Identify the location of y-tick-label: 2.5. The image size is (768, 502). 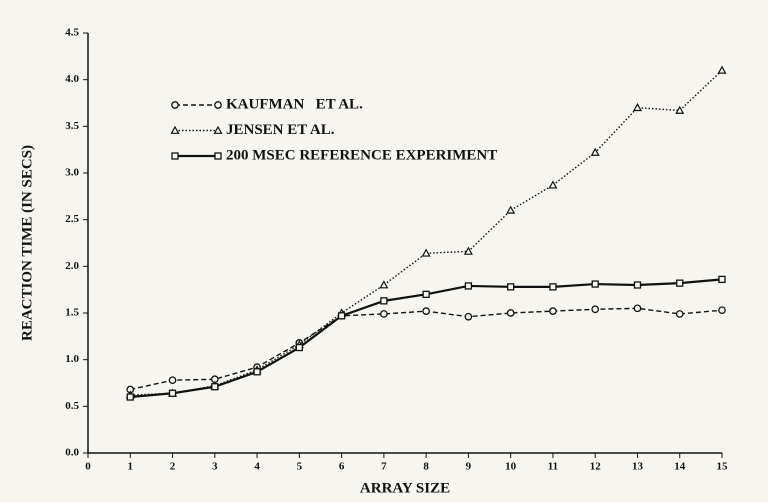
(72, 219).